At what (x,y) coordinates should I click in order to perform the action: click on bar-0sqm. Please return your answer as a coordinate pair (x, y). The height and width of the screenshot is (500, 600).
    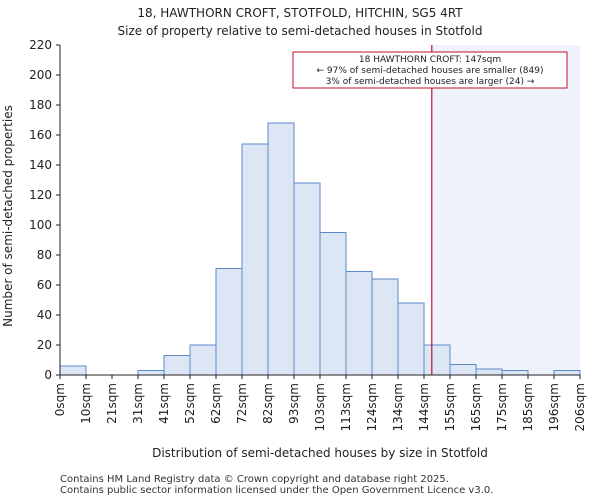
    Looking at the image, I should click on (73, 370).